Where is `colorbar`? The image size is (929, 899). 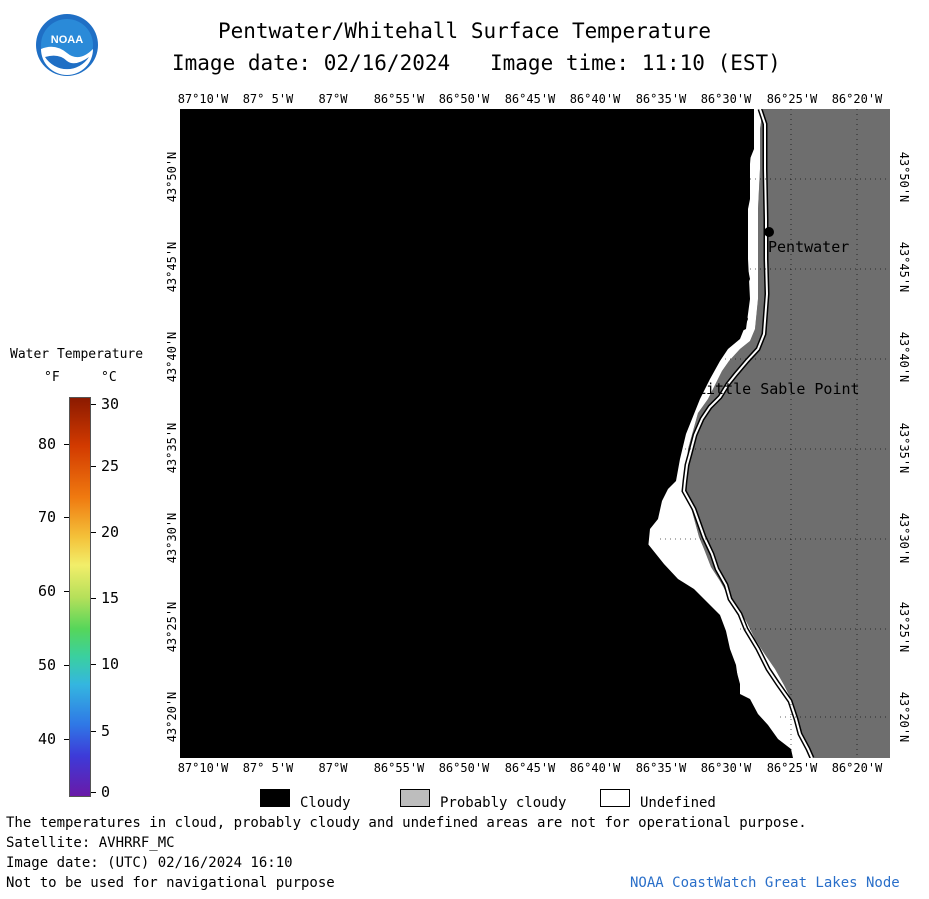 colorbar is located at coordinates (80, 597).